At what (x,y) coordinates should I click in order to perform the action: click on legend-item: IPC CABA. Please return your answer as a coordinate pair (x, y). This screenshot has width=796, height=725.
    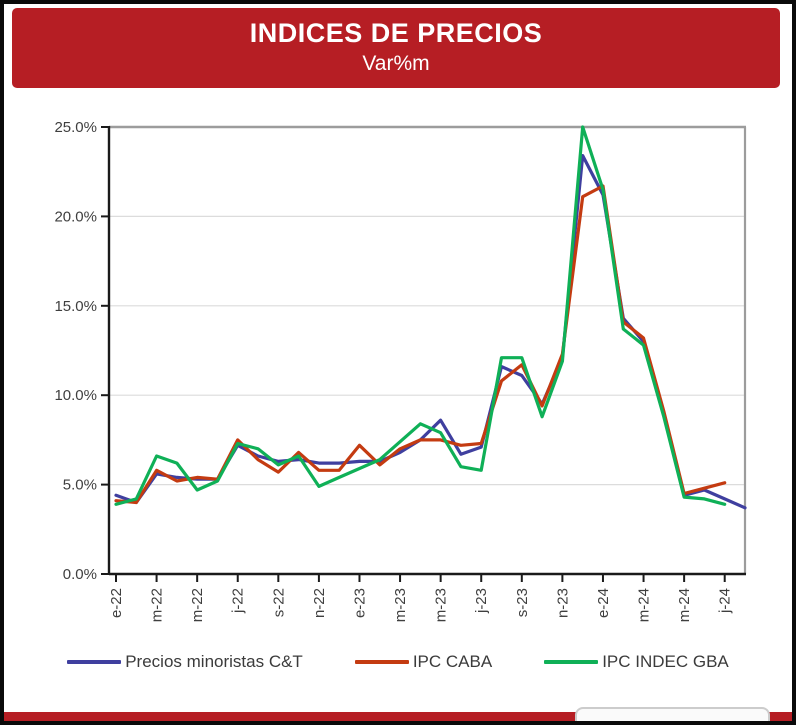
    Looking at the image, I should click on (423, 662).